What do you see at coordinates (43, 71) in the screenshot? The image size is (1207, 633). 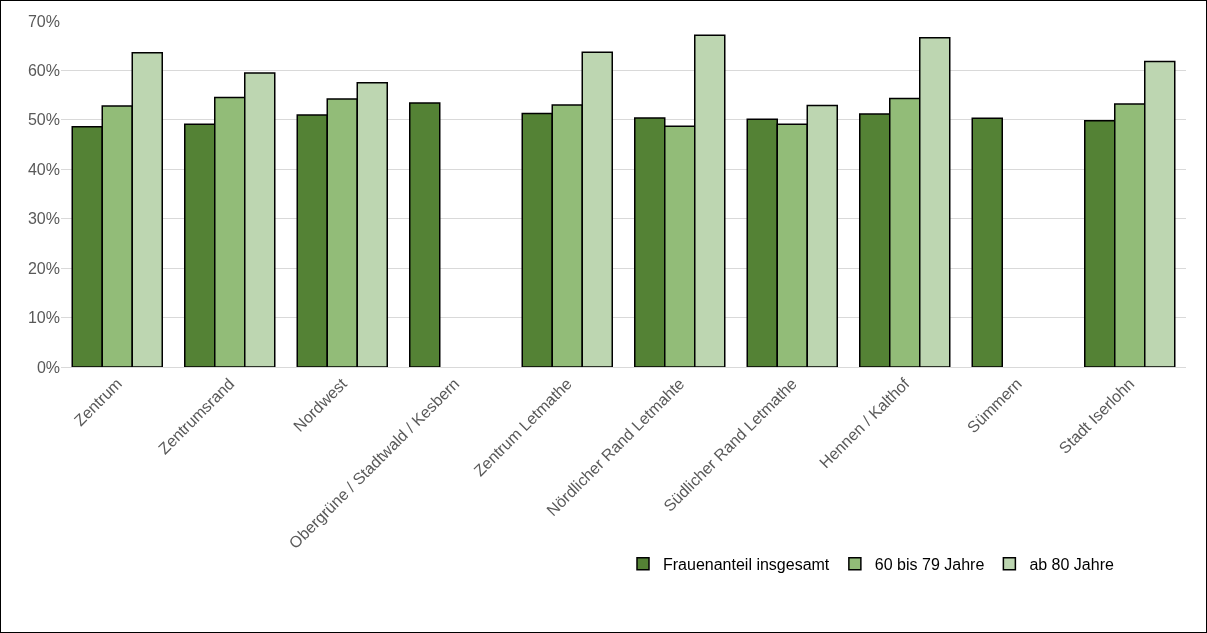 I see `y-tick-label: 60%` at bounding box center [43, 71].